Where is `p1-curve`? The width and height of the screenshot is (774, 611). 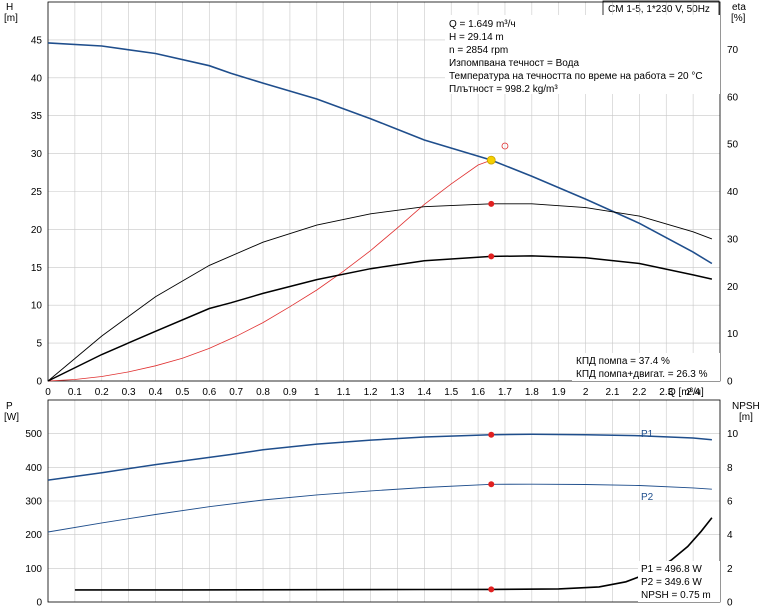
p1-curve is located at coordinates (379, 457).